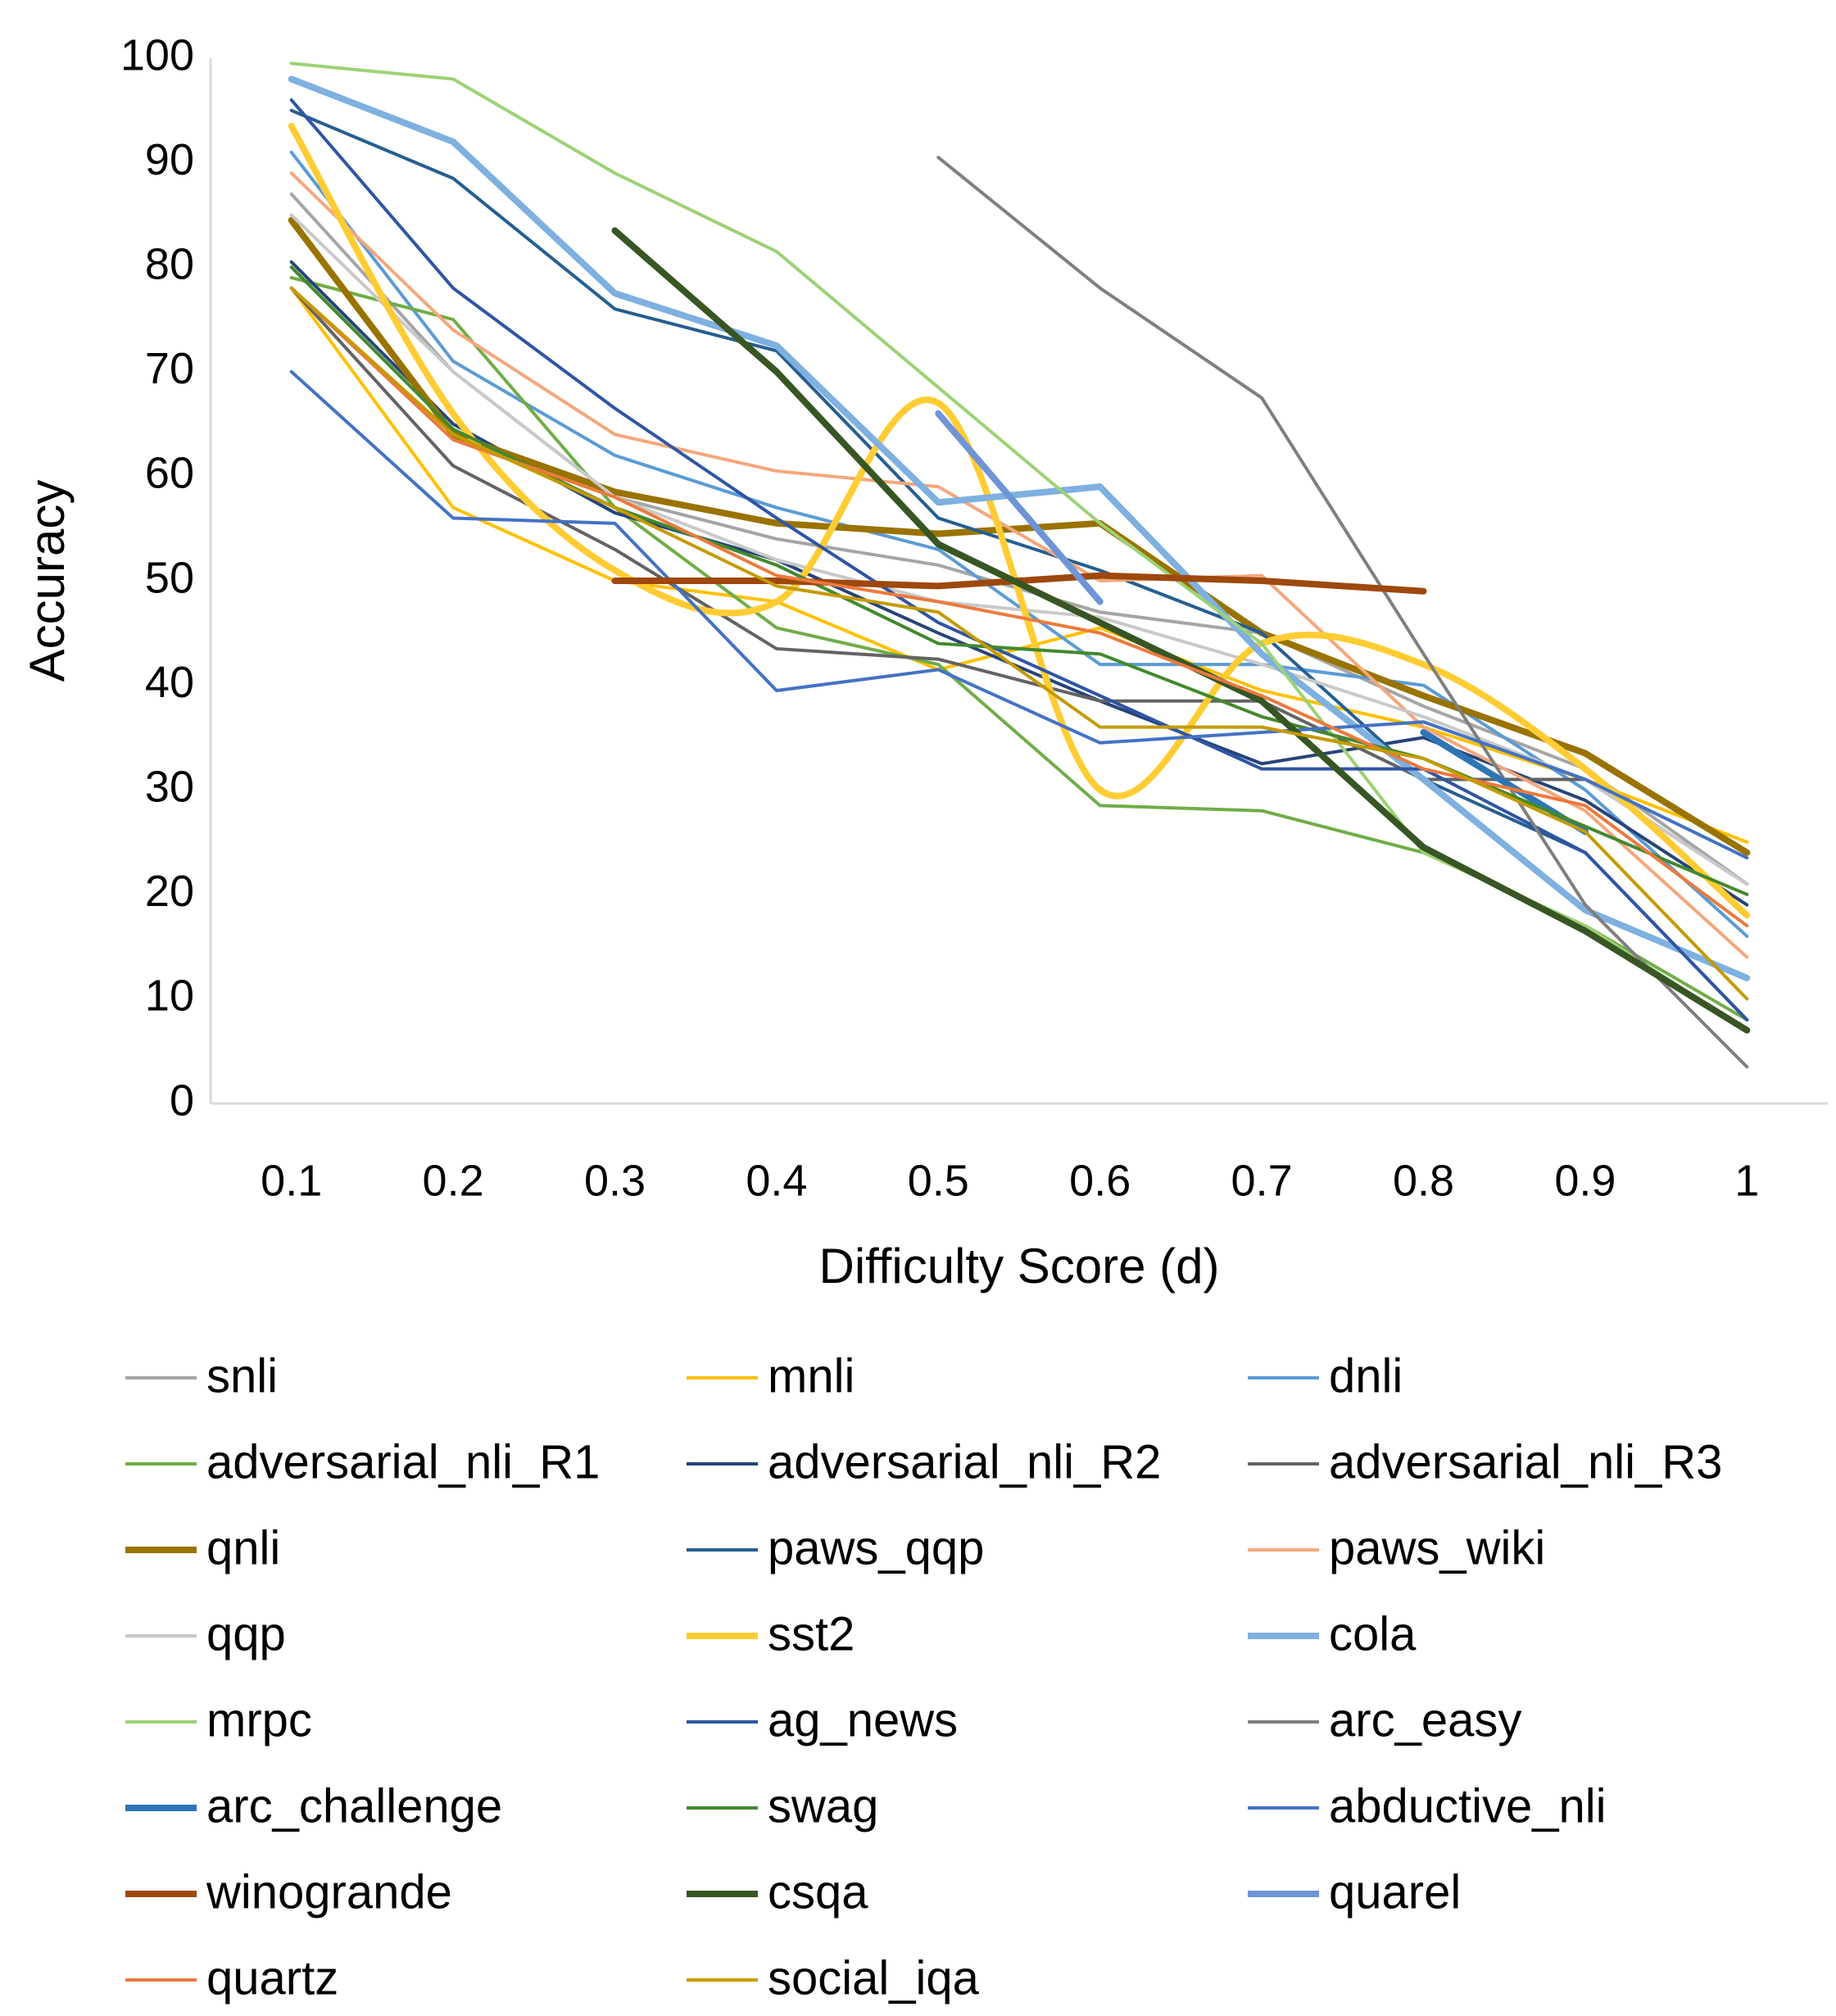 The width and height of the screenshot is (1836, 2016). What do you see at coordinates (823, 1806) in the screenshot?
I see `legend-label: swag` at bounding box center [823, 1806].